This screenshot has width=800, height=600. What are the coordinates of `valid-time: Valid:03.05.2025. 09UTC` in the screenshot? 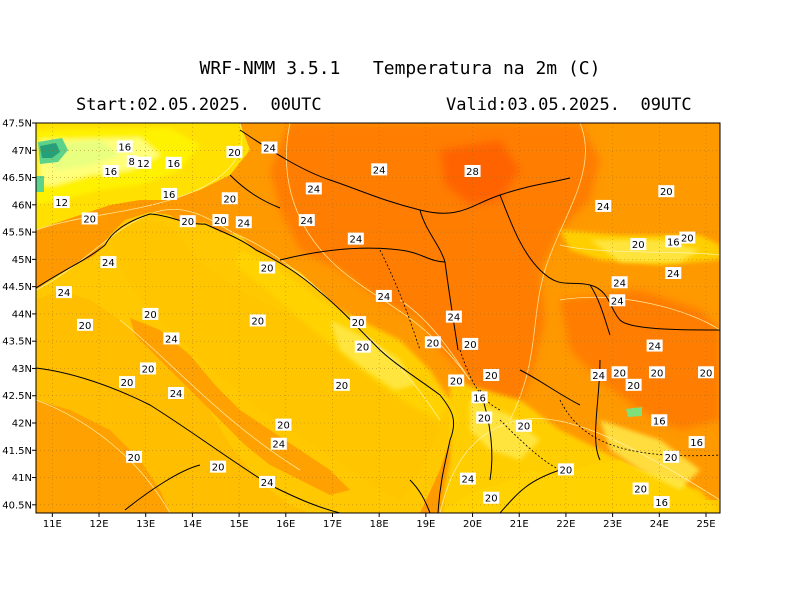 It's located at (569, 105).